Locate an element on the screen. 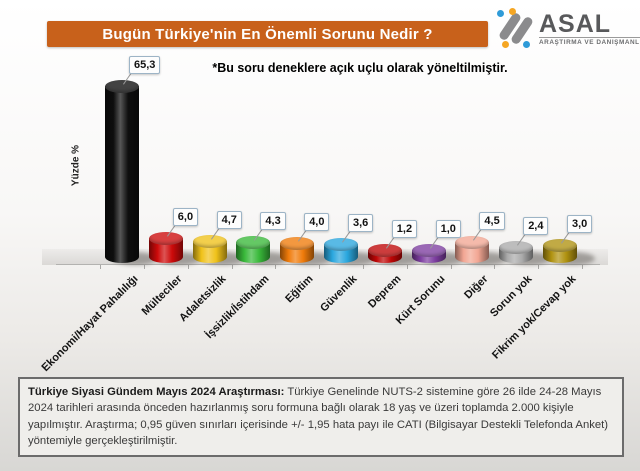 This screenshot has height=471, width=640. value-callout: 4,7 is located at coordinates (229, 220).